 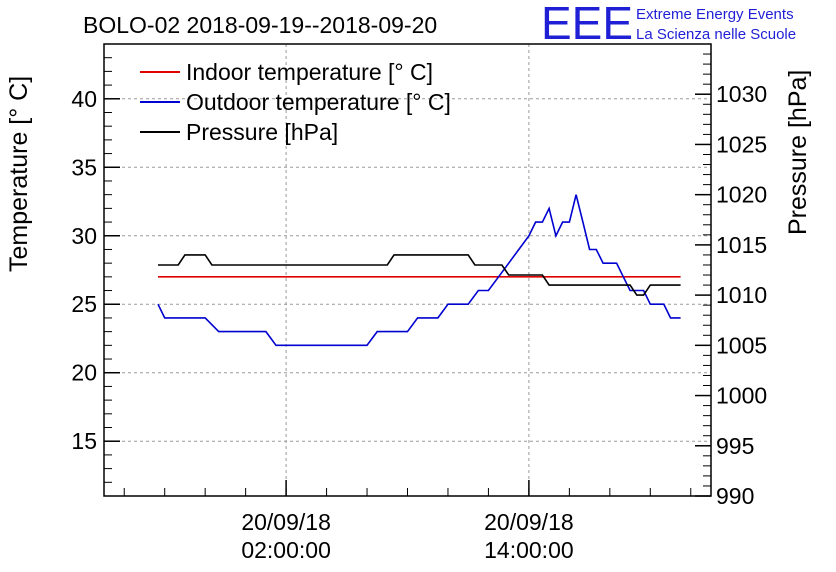 I want to click on x-tick-label-time: 14:00:00, so click(x=529, y=550).